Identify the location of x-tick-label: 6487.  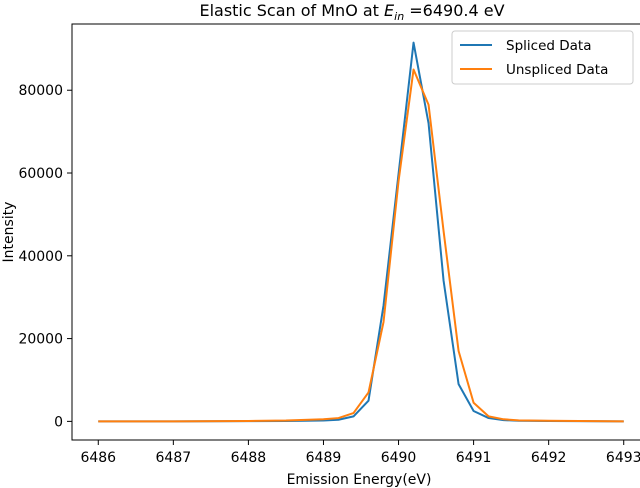
(174, 458).